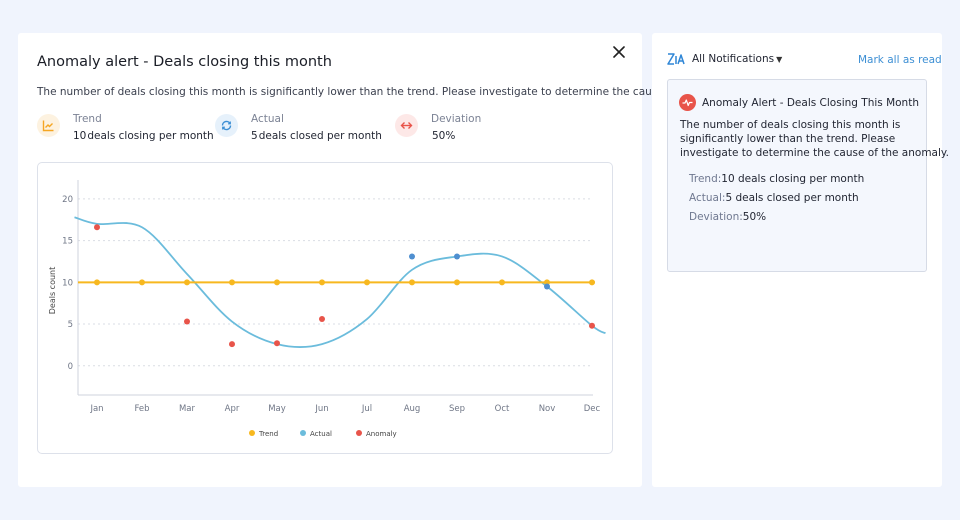 Image resolution: width=960 pixels, height=520 pixels. Describe the element at coordinates (687, 102) in the screenshot. I see `anomaly-pulse-icon` at that location.